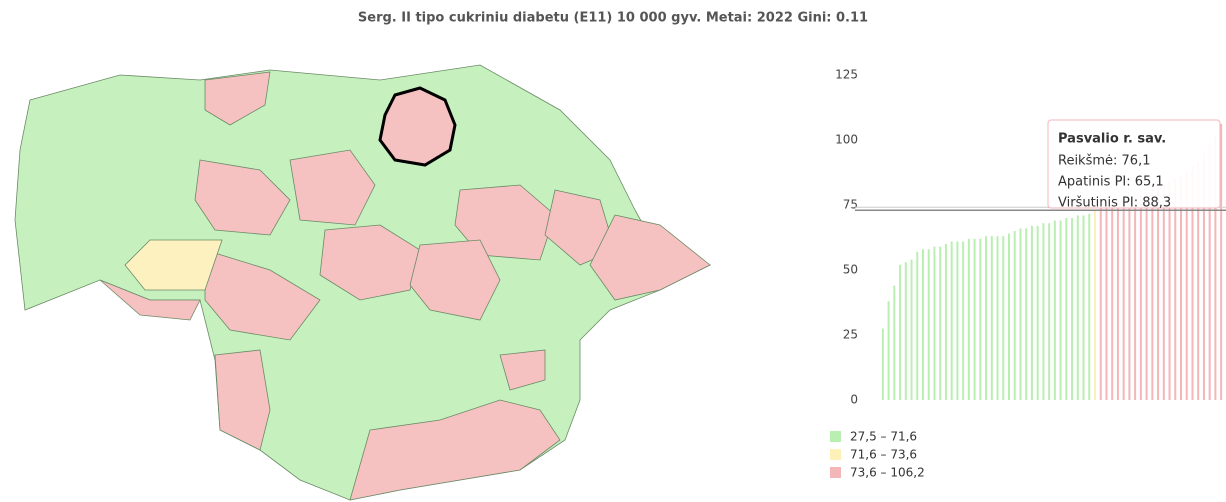 The image size is (1226, 502). What do you see at coordinates (887, 473) in the screenshot?
I see `legend-label: 73,6 – 106,2` at bounding box center [887, 473].